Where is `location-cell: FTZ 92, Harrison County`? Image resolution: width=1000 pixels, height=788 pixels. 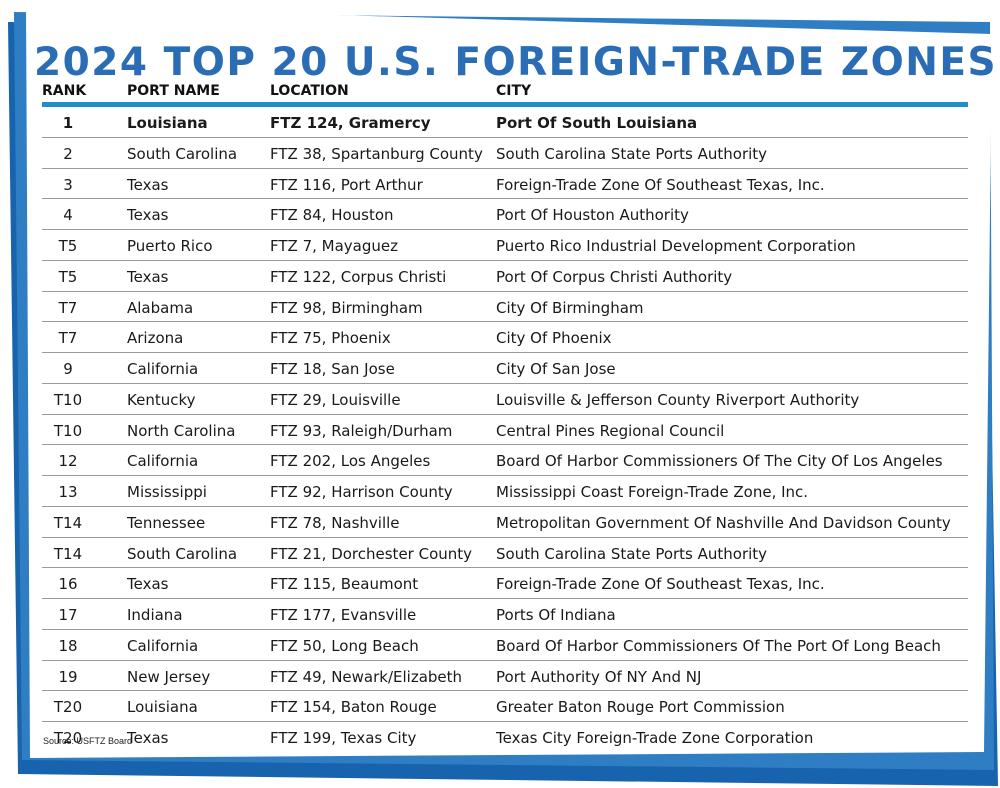
location-cell: FTZ 92, Harrison County is located at coordinates (361, 492).